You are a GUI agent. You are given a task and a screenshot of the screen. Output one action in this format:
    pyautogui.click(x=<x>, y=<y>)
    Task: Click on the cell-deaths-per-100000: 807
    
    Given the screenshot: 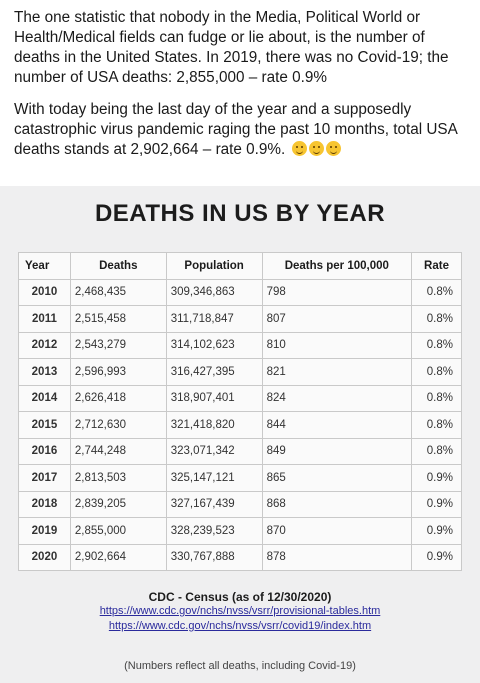 What is the action you would take?
    pyautogui.click(x=337, y=319)
    